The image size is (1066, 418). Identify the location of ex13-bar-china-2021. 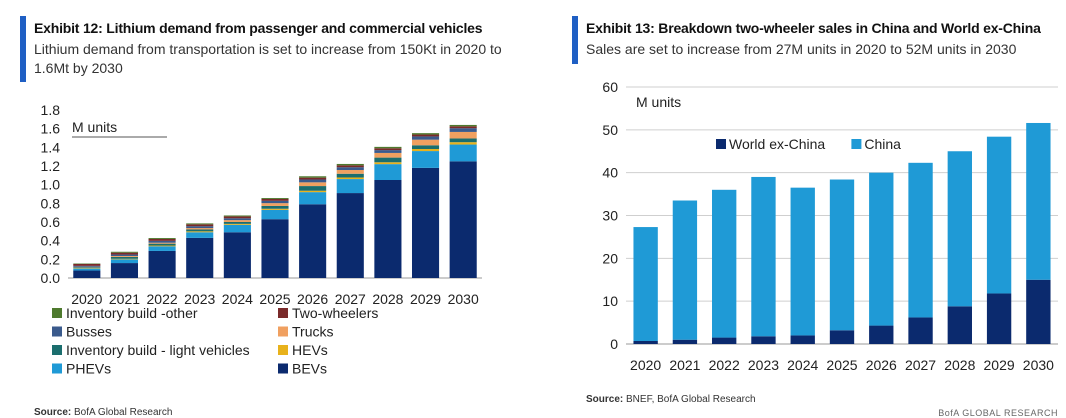
(685, 270).